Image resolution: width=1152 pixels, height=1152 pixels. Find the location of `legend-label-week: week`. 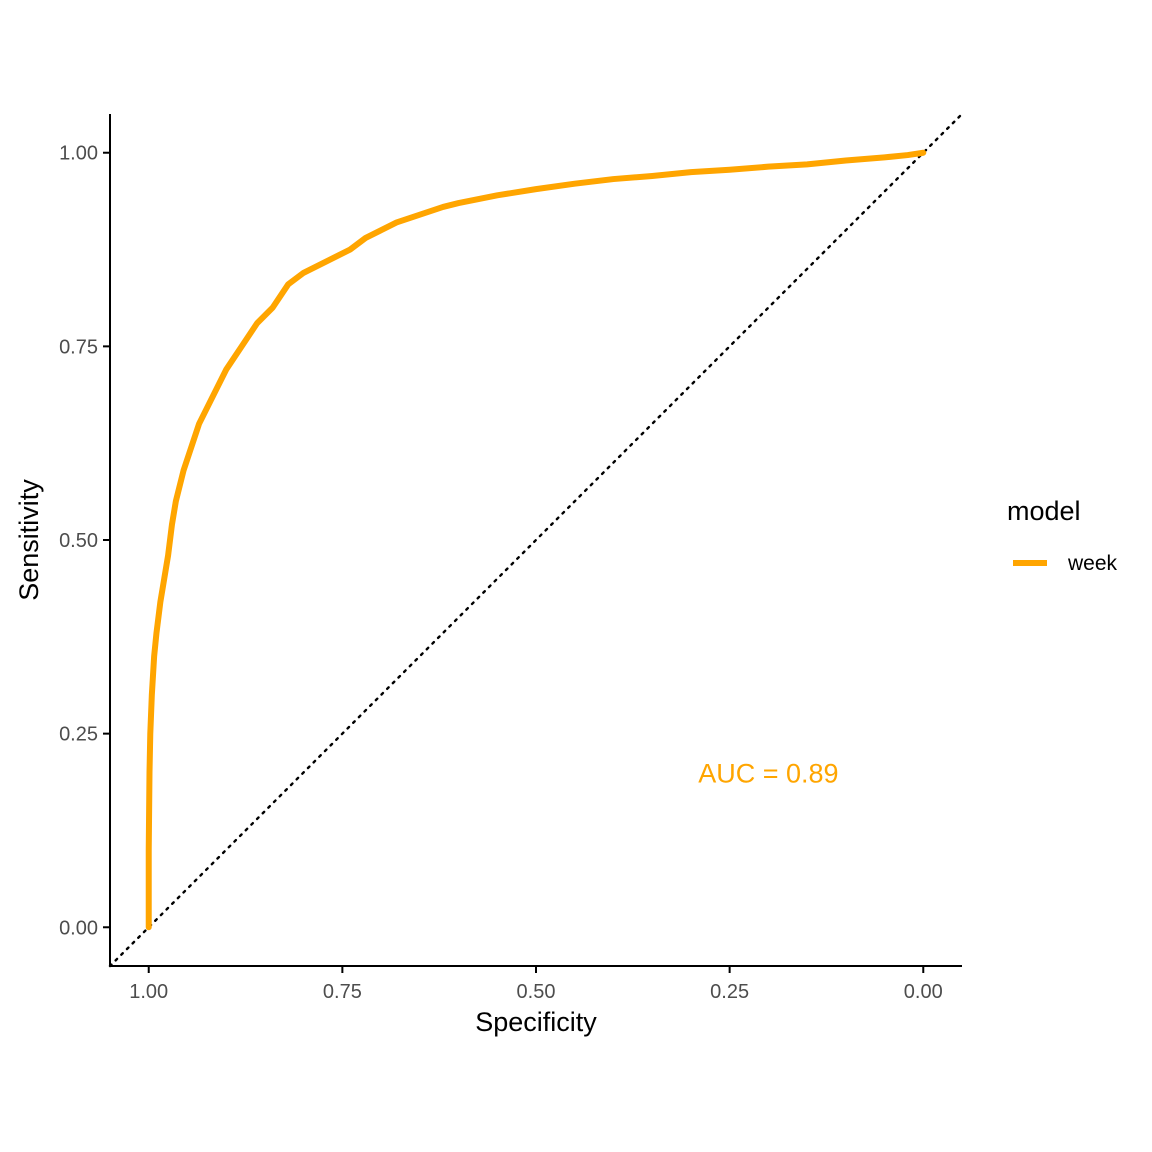

legend-label-week: week is located at coordinates (1092, 563).